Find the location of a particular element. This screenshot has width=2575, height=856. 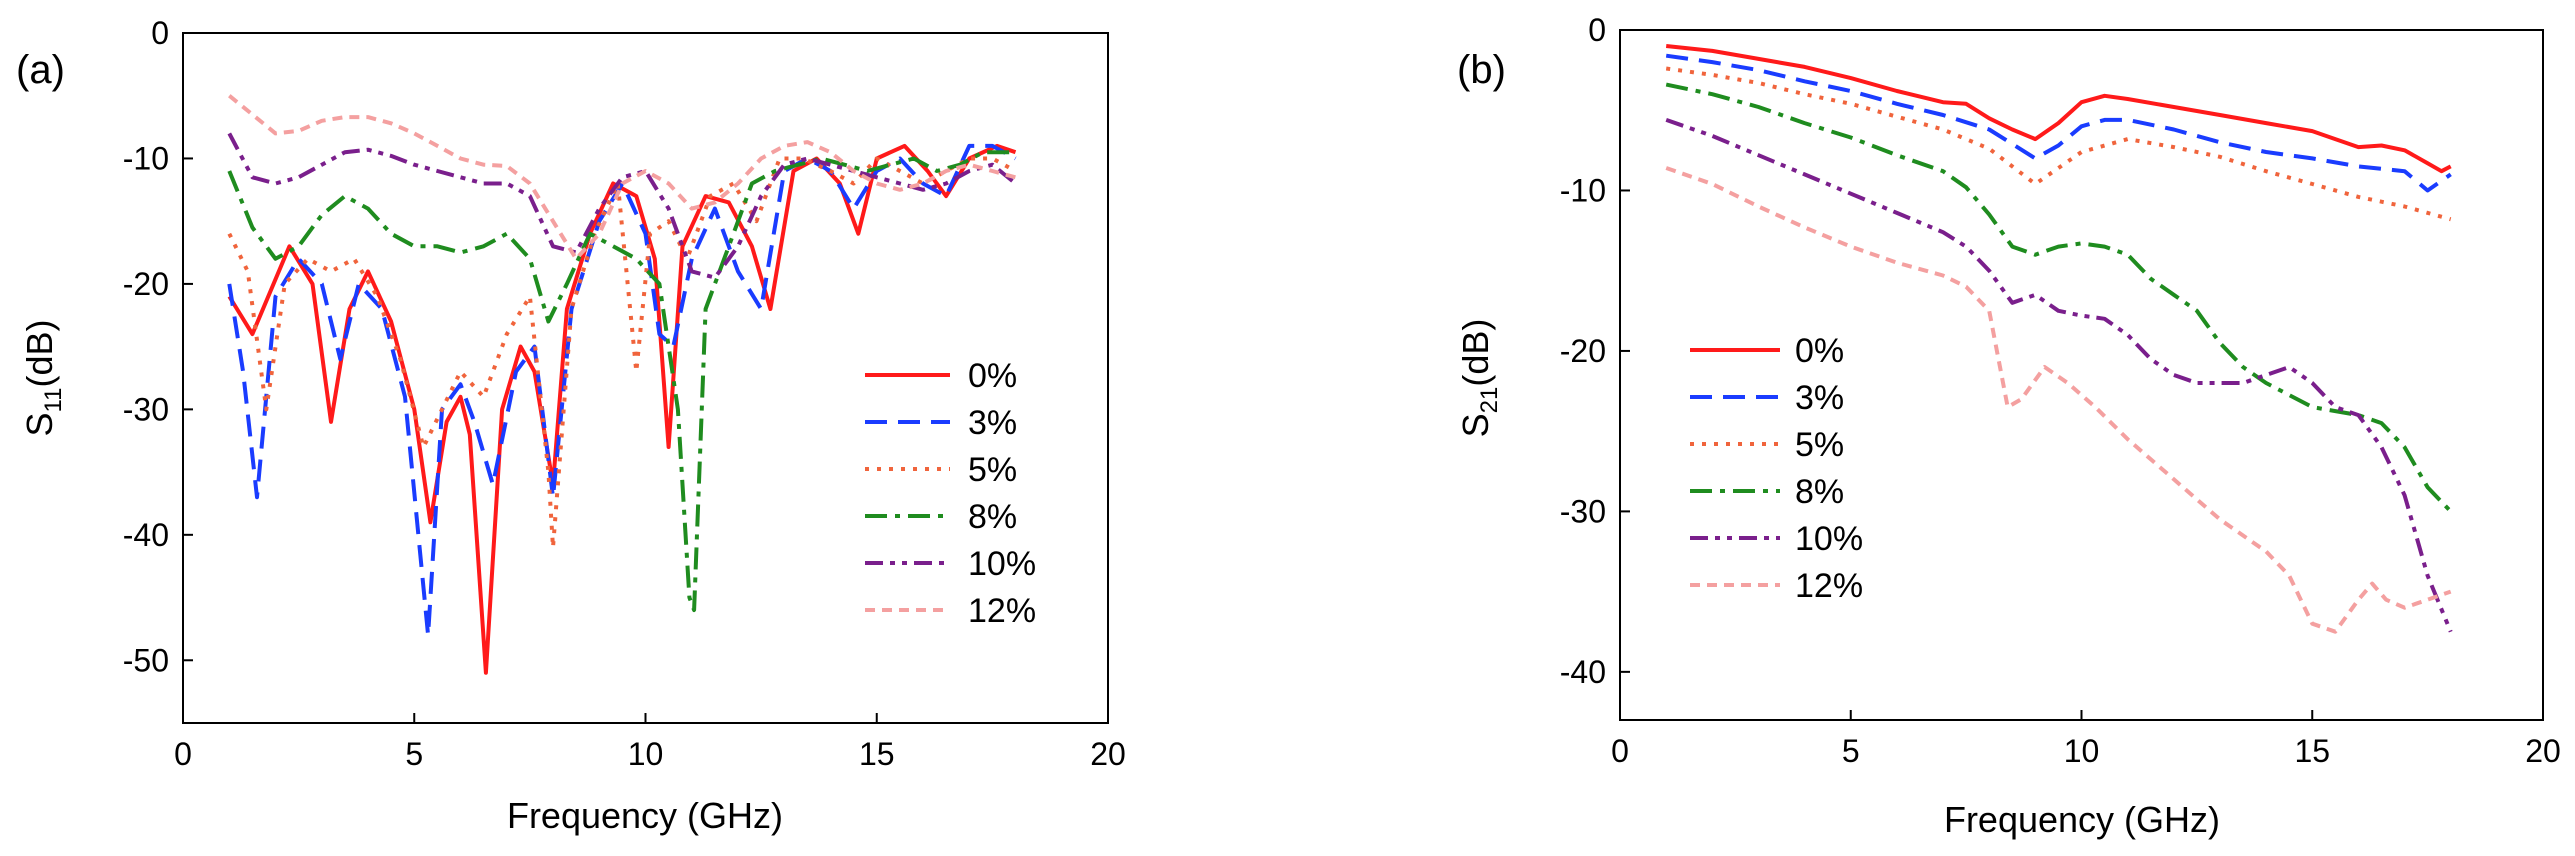

panel-a-y-axis-title-sub: 11 is located at coordinates (53, 400).